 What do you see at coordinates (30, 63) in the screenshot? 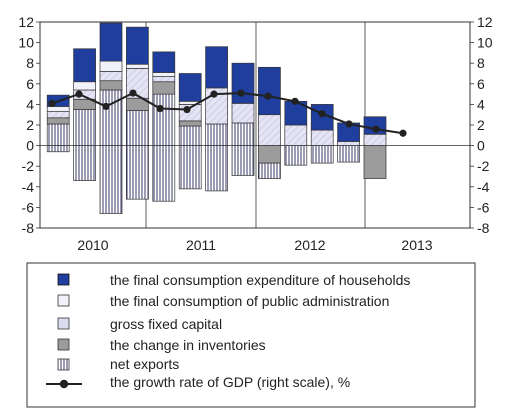
I see `y-label-left-2: 8` at bounding box center [30, 63].